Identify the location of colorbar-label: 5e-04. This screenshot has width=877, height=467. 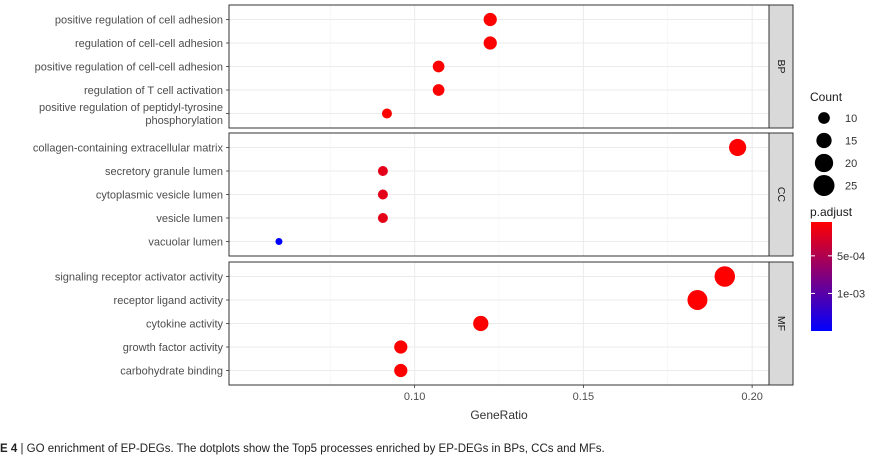
(851, 257).